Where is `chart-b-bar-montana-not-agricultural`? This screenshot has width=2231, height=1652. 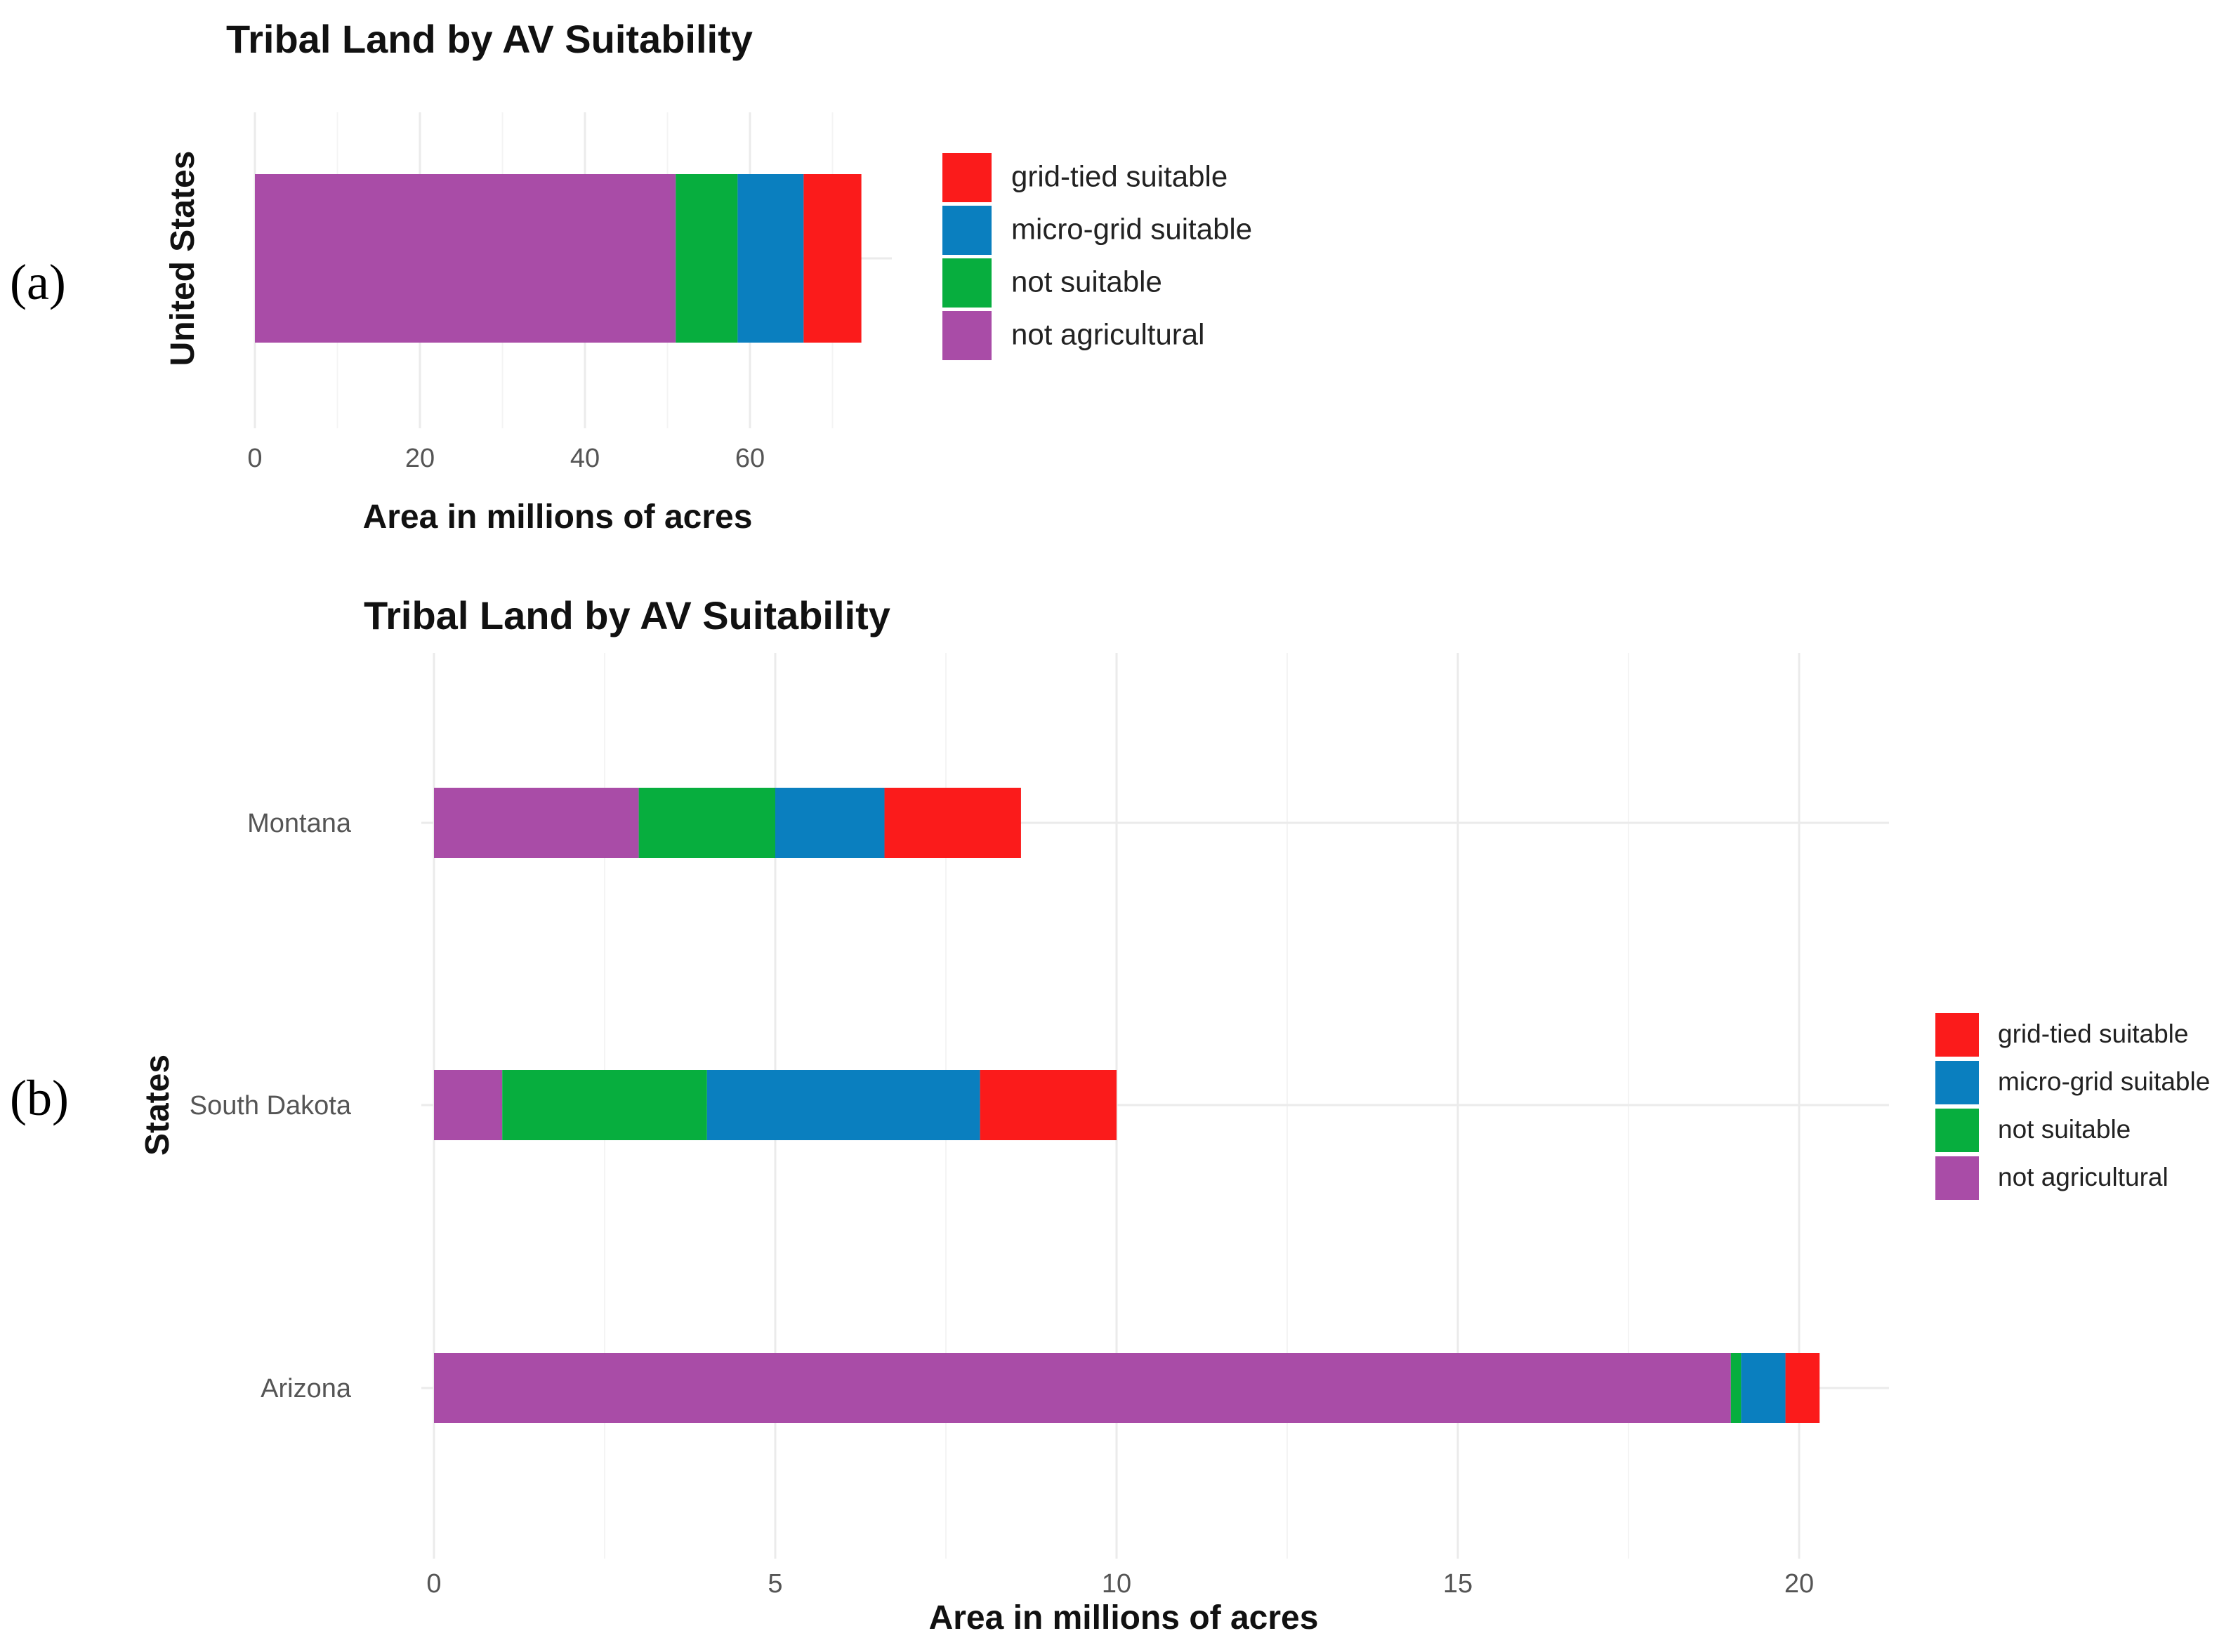
chart-b-bar-montana-not-agricultural is located at coordinates (536, 823).